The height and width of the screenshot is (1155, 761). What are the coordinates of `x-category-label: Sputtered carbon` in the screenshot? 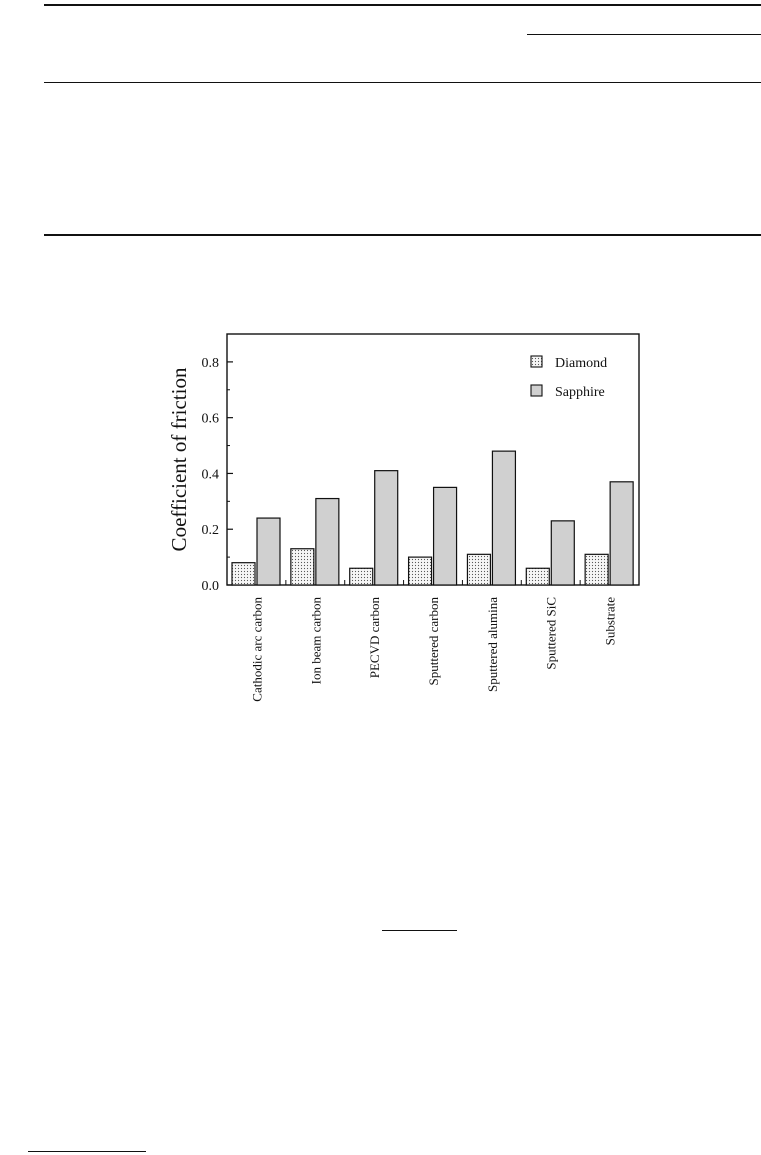 It's located at (433, 641).